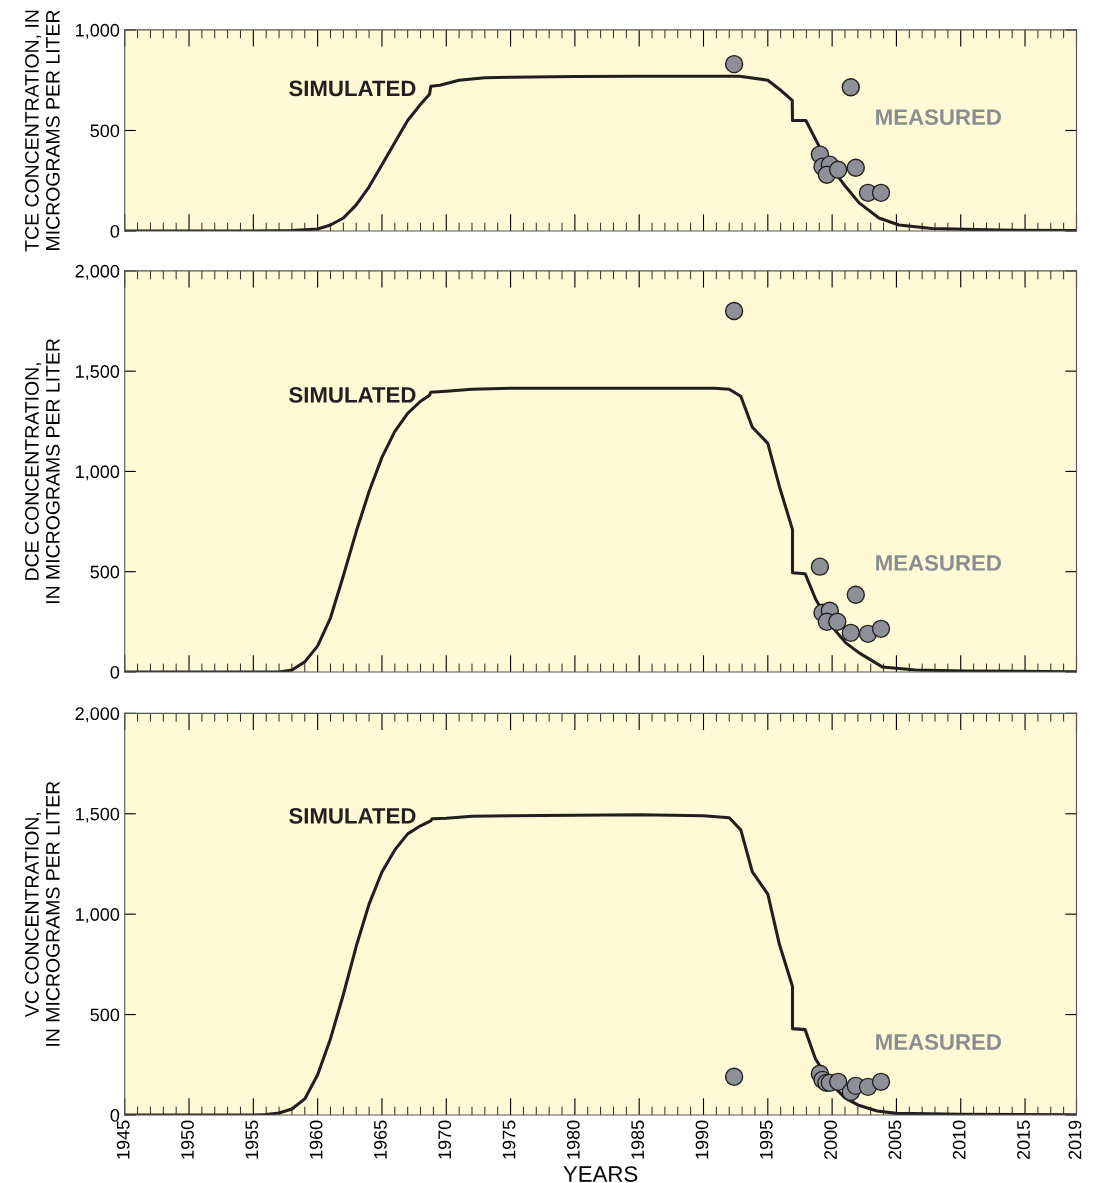 The width and height of the screenshot is (1094, 1183). I want to click on x-tick-label: 1955, so click(252, 1139).